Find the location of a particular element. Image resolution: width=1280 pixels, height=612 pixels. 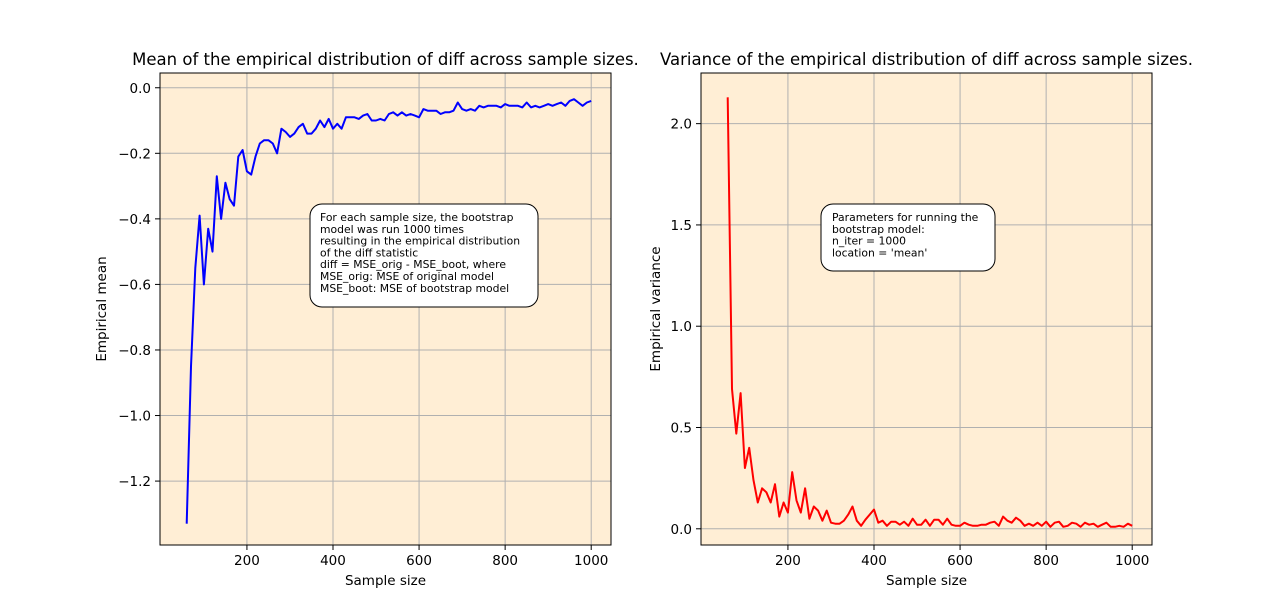

annotation-line: model was run 1000 times is located at coordinates (392, 229).